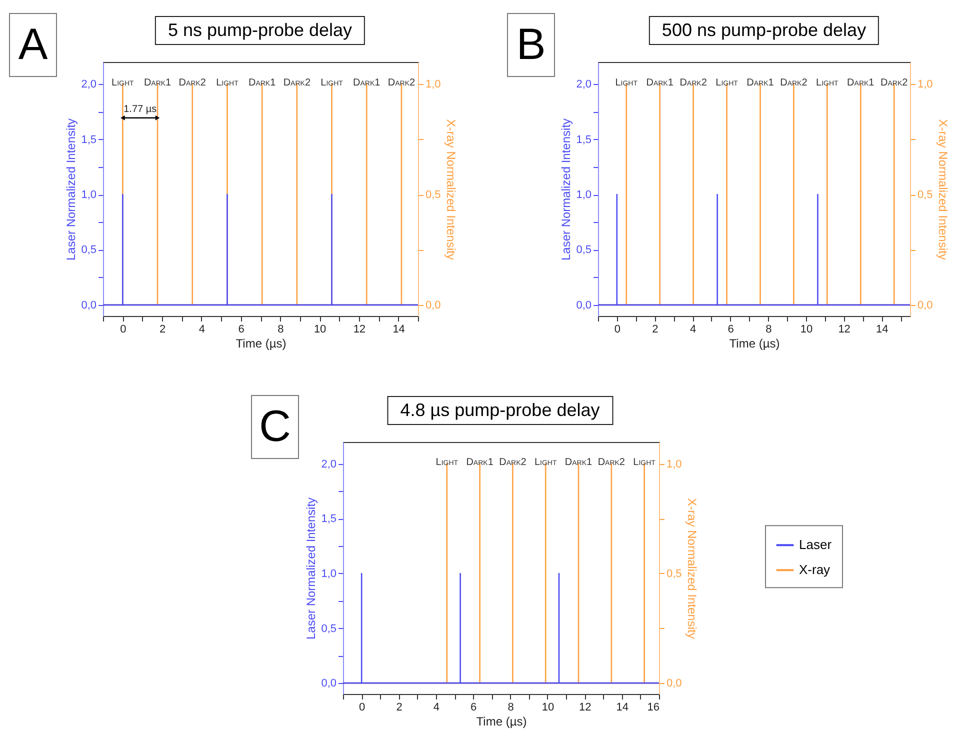  I want to click on annotation: 1.77 µs, so click(140, 109).